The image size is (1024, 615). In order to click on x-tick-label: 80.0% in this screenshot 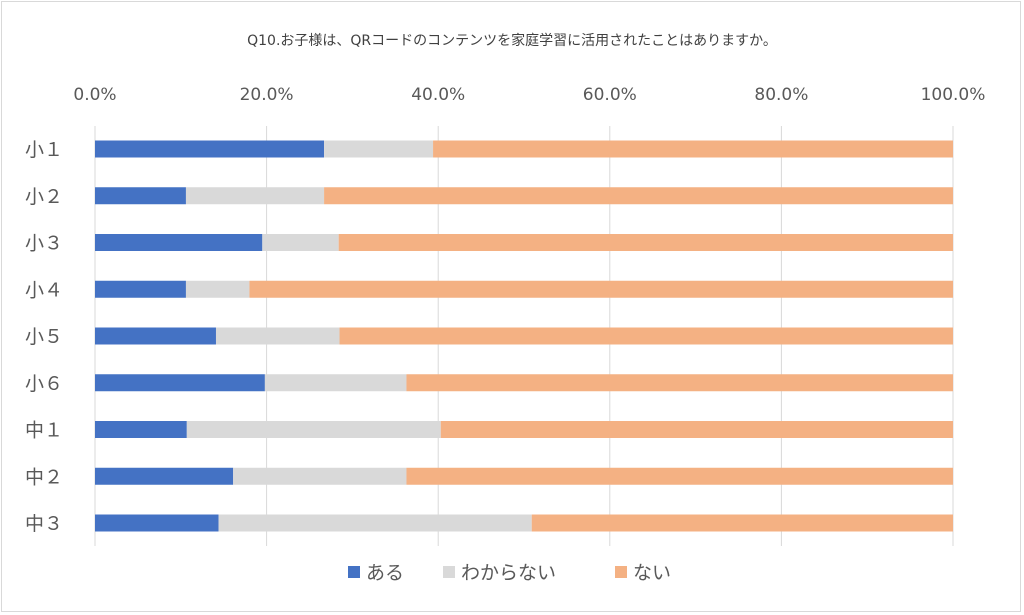, I will do `click(781, 95)`.